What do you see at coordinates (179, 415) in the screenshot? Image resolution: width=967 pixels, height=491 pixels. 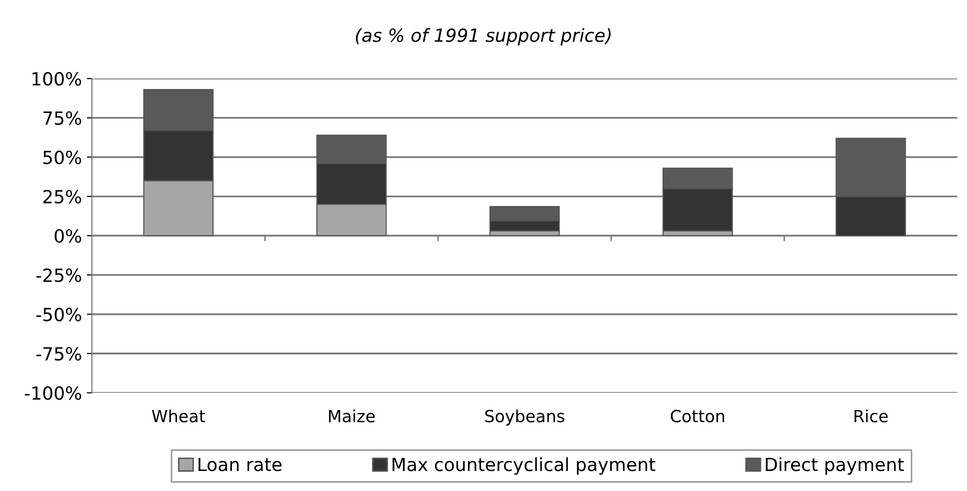 I see `x-tick-label: Wheat` at bounding box center [179, 415].